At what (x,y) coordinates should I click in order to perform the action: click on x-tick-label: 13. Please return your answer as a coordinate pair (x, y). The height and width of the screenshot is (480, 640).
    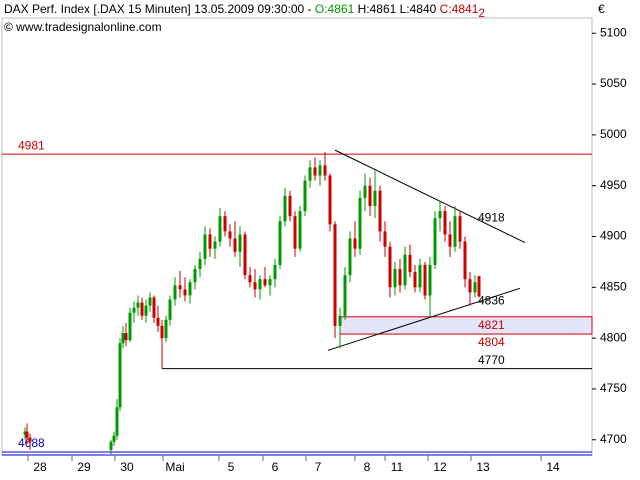
    Looking at the image, I should click on (483, 467).